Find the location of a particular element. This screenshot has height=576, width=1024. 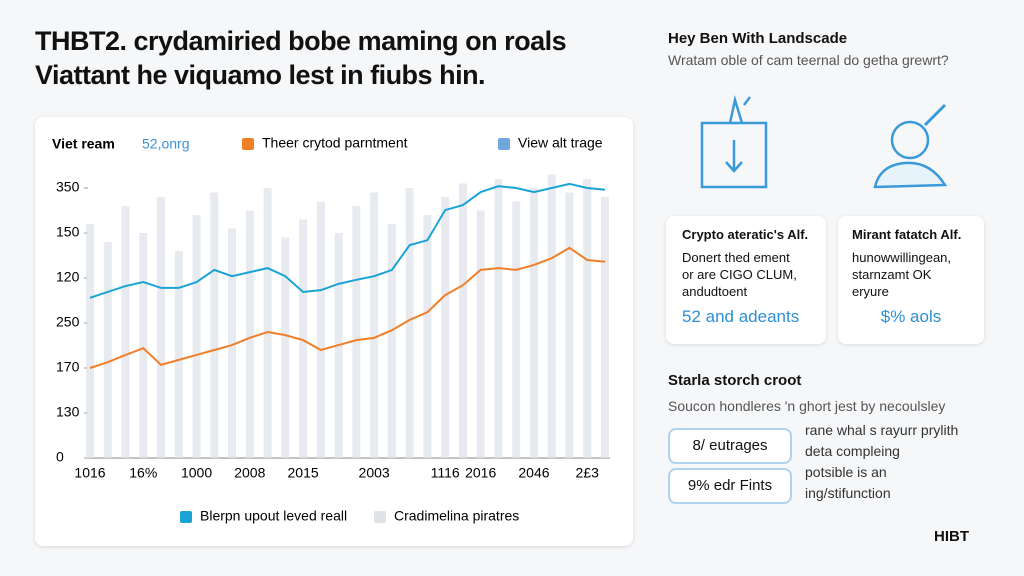

legend-label: View alt trage is located at coordinates (560, 143).